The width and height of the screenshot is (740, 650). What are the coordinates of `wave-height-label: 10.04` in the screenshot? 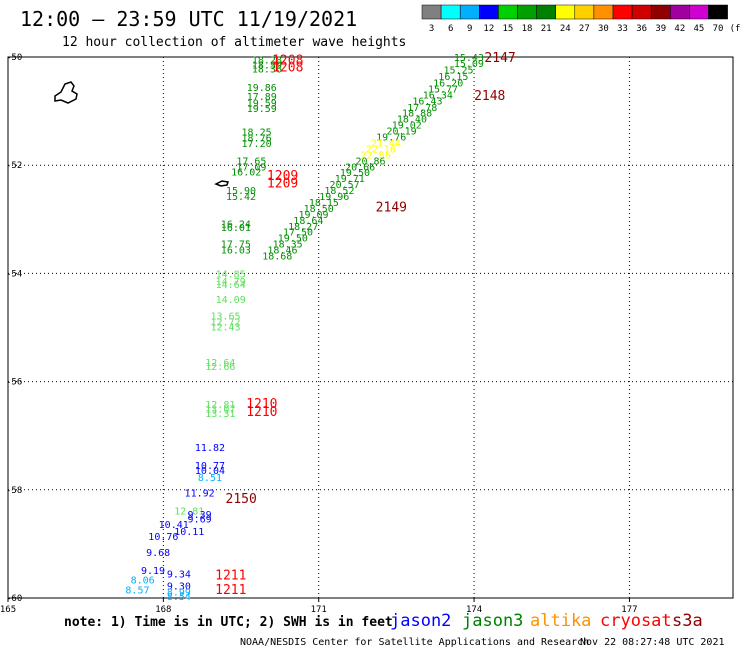 It's located at (210, 471).